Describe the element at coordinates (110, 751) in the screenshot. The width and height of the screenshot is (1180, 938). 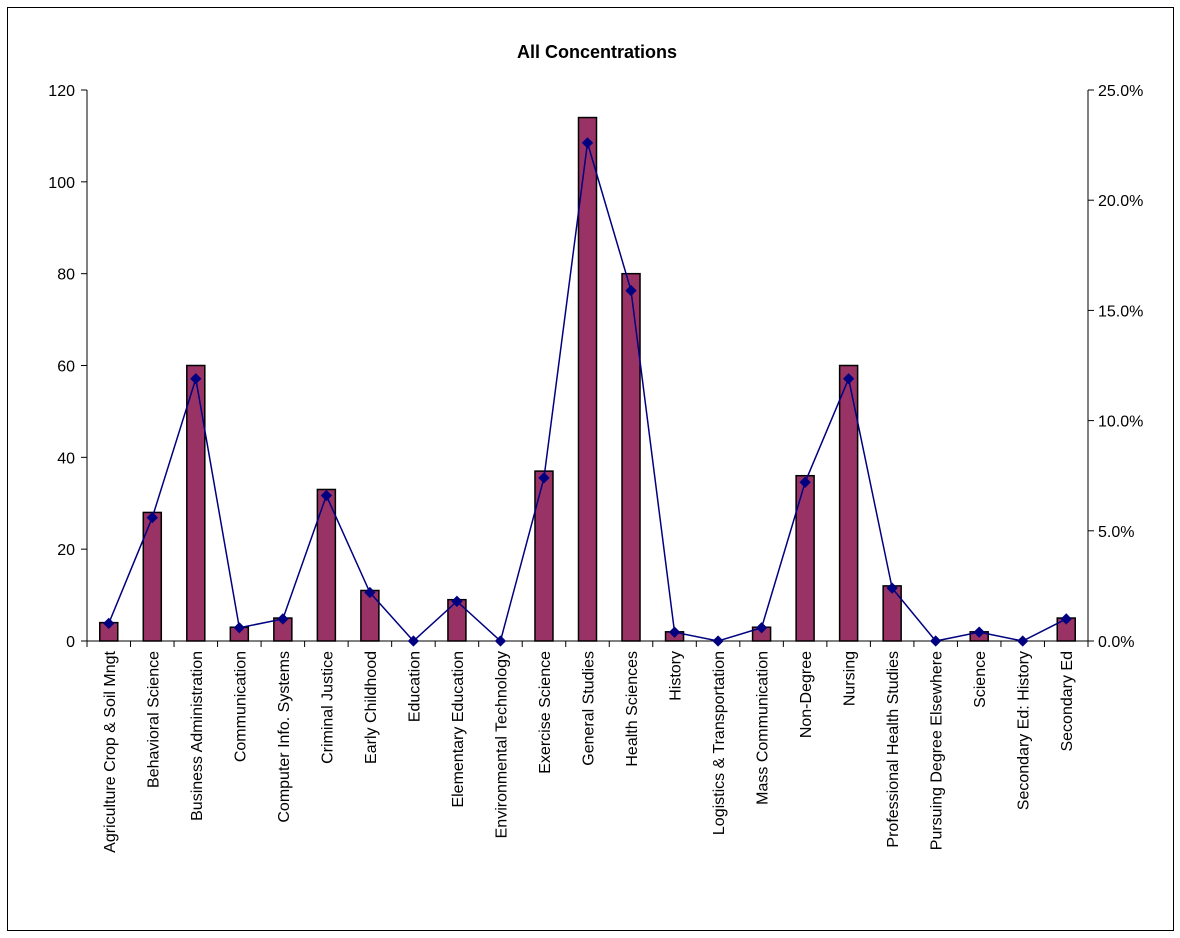
I see `x-tick-label: Agriculture Crop & Soil Mngt` at that location.